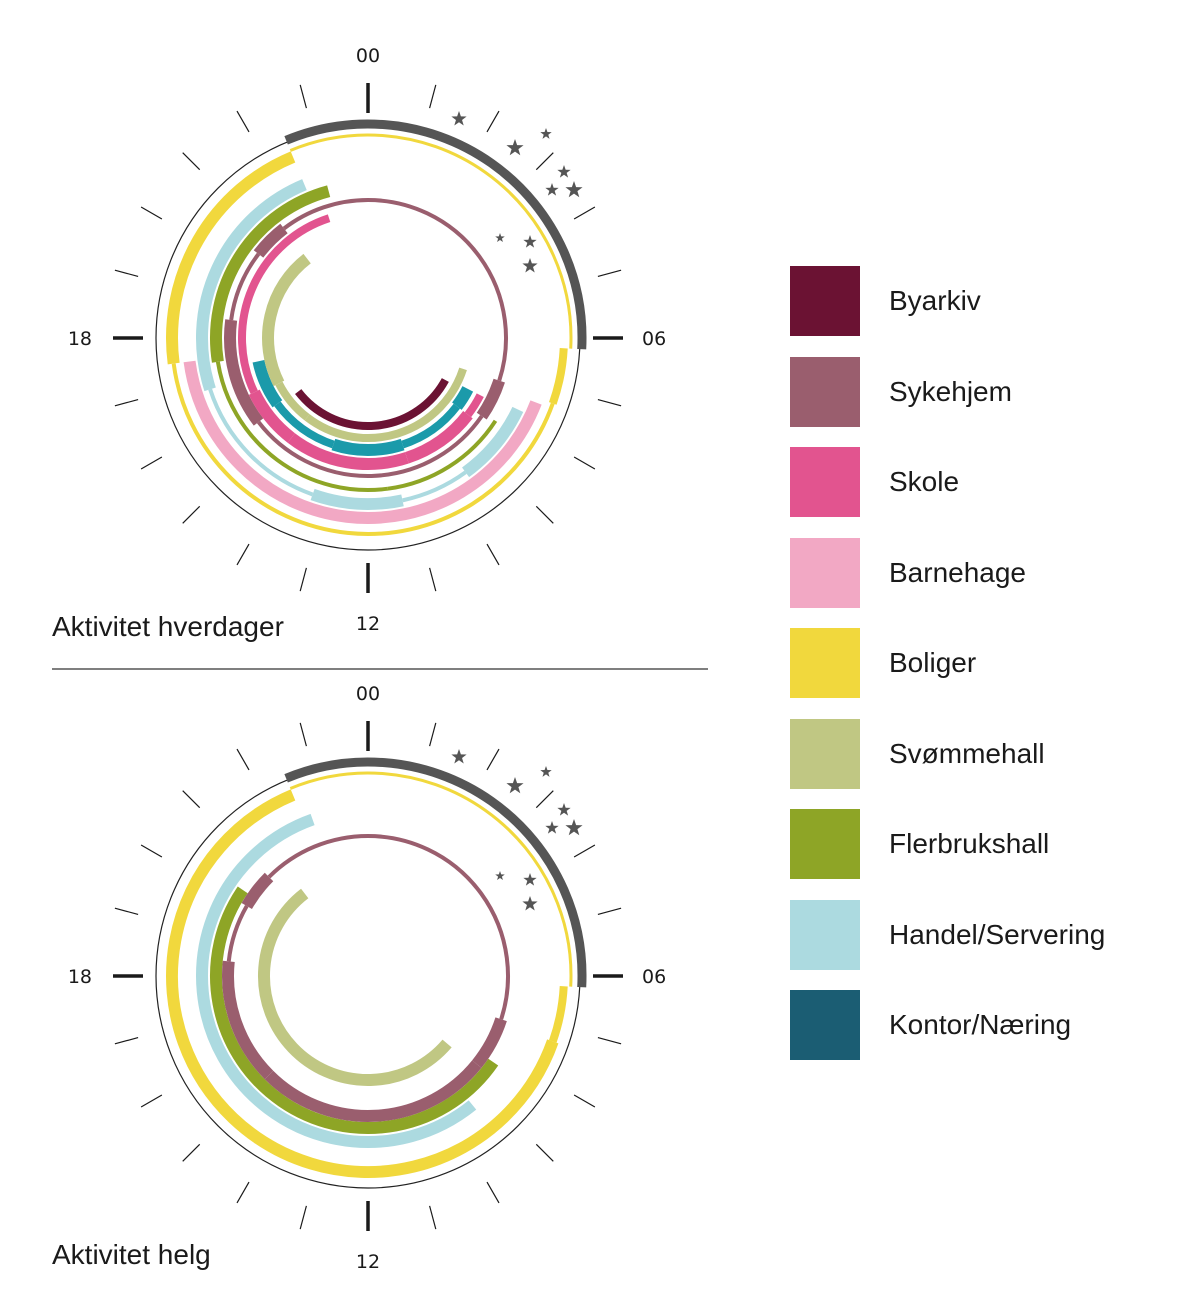 The width and height of the screenshot is (1200, 1314). I want to click on legend-label: Skole, so click(924, 481).